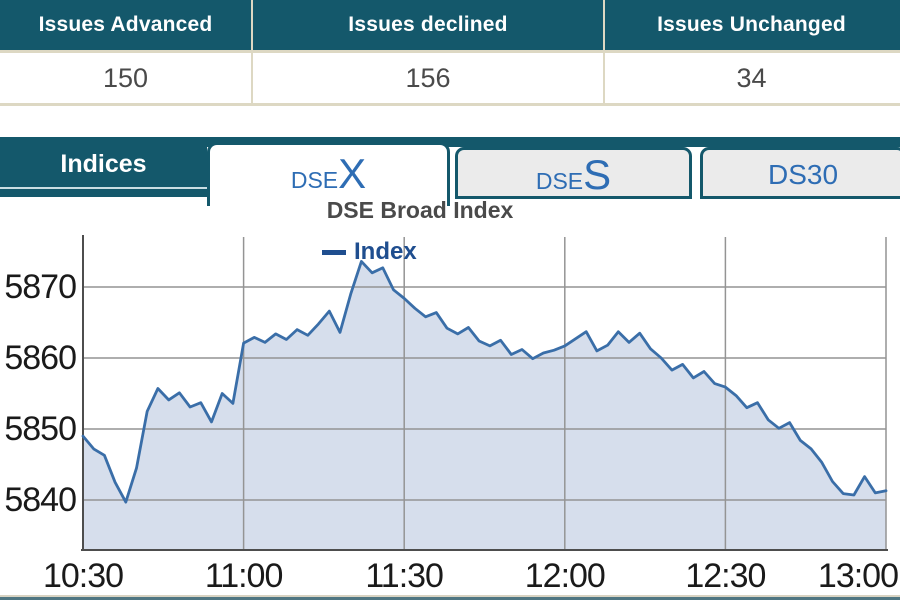 This screenshot has width=900, height=600. Describe the element at coordinates (314, 180) in the screenshot. I see `tab-dsex-prefix: DSE` at that location.